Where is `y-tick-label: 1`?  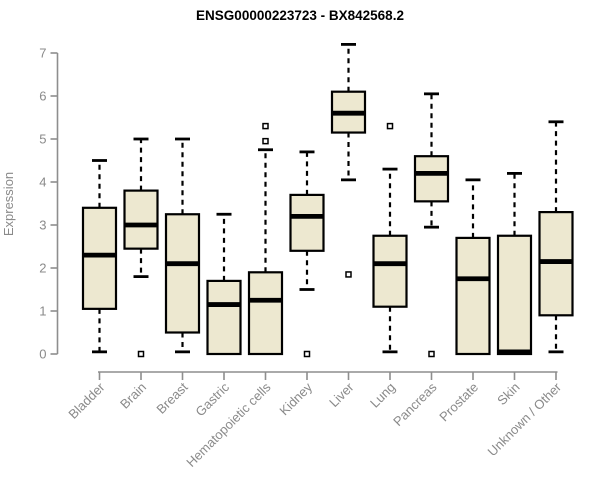 y-tick-label: 1 is located at coordinates (42, 311).